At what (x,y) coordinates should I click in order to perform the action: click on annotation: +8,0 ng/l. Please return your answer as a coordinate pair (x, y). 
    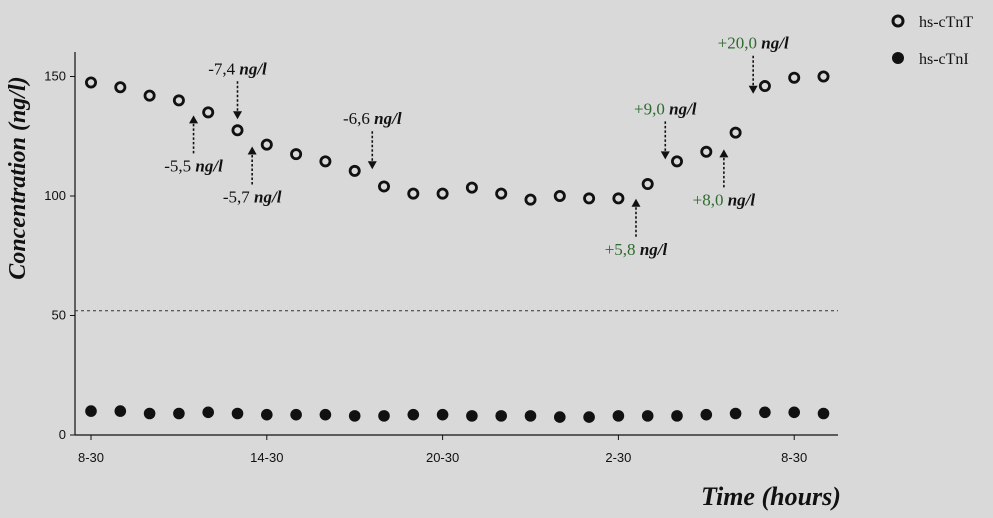
    Looking at the image, I should click on (724, 179).